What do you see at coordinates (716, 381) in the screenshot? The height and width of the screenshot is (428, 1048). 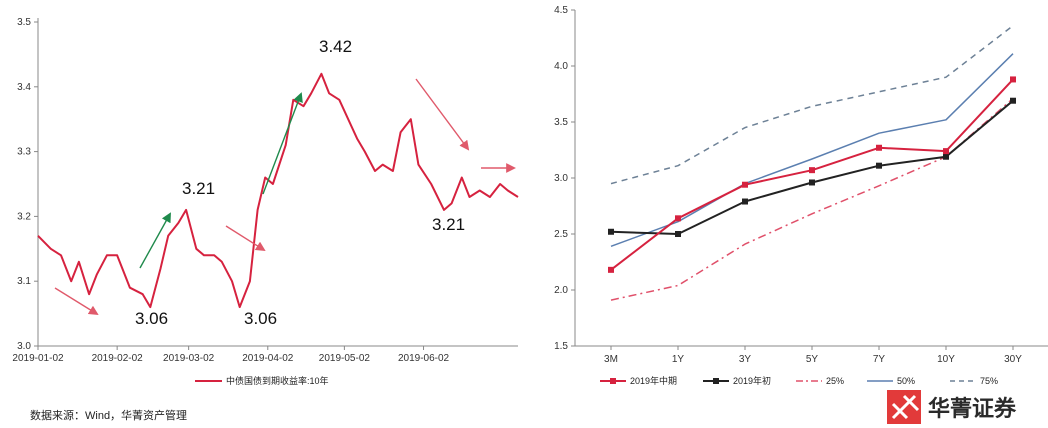 I see `legend-marker-2019年初` at bounding box center [716, 381].